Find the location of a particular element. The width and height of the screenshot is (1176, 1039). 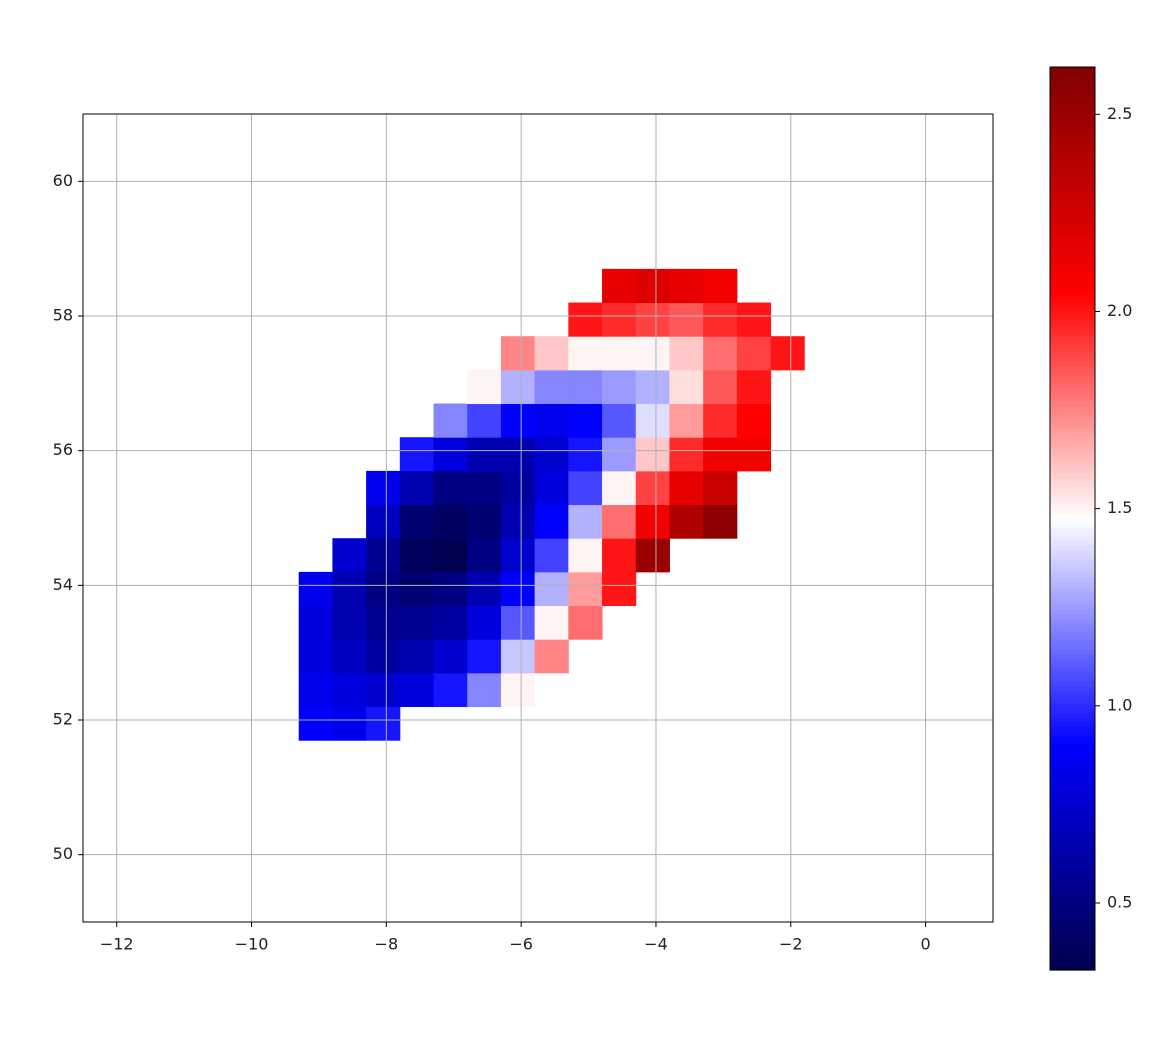

x-tick-label: −2 is located at coordinates (791, 944).